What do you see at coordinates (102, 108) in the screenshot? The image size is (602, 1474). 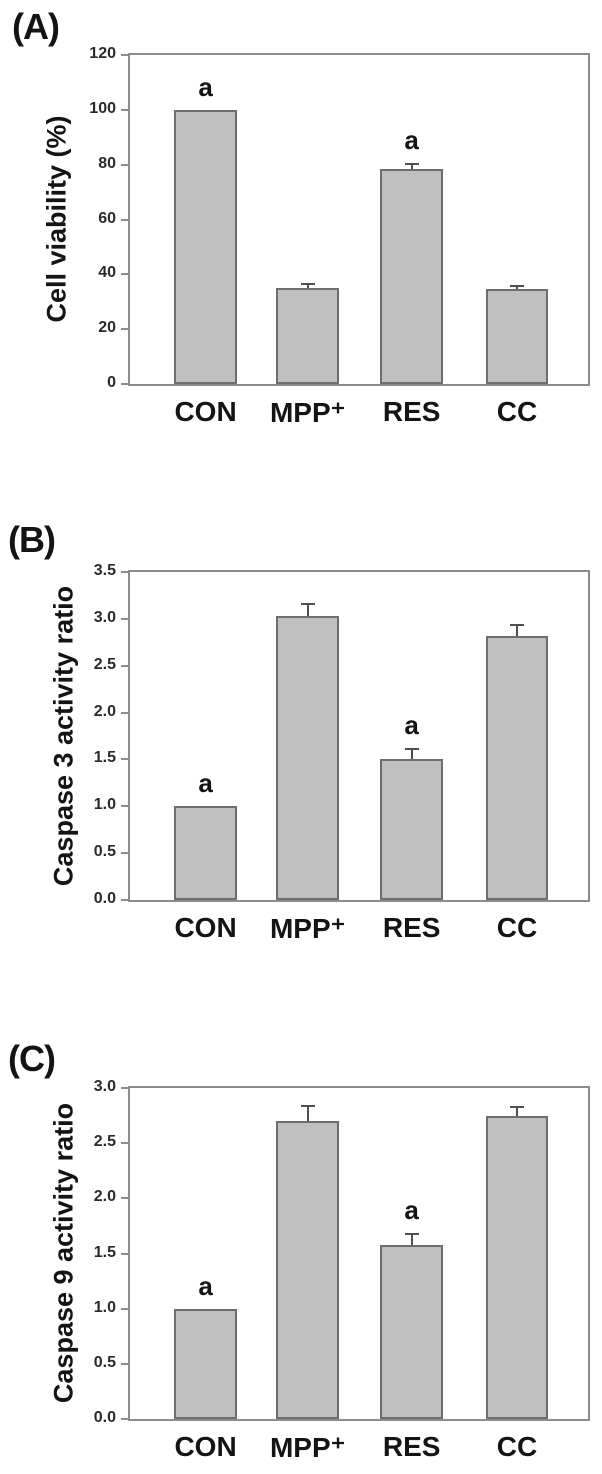 I see `y-tick-label: 100` at bounding box center [102, 108].